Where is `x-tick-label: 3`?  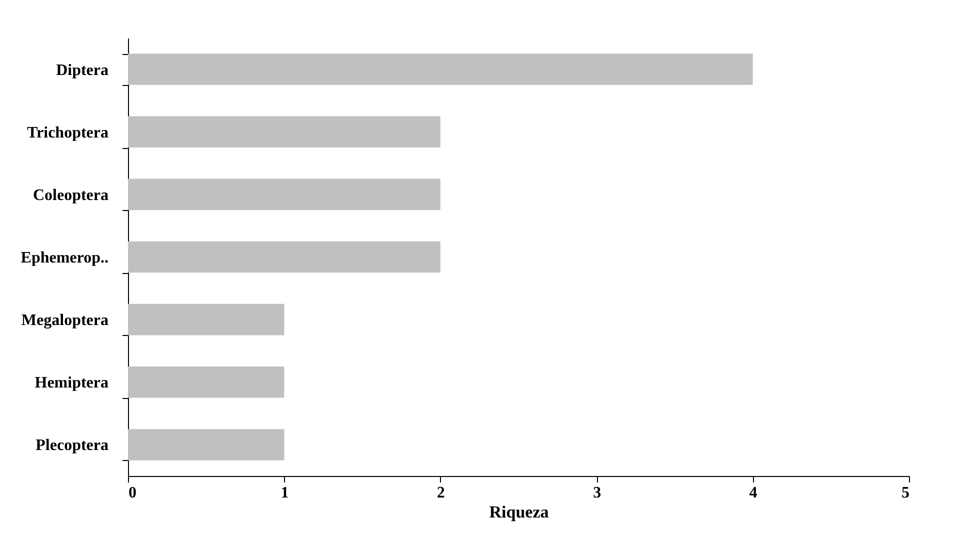
x-tick-label: 3 is located at coordinates (597, 493).